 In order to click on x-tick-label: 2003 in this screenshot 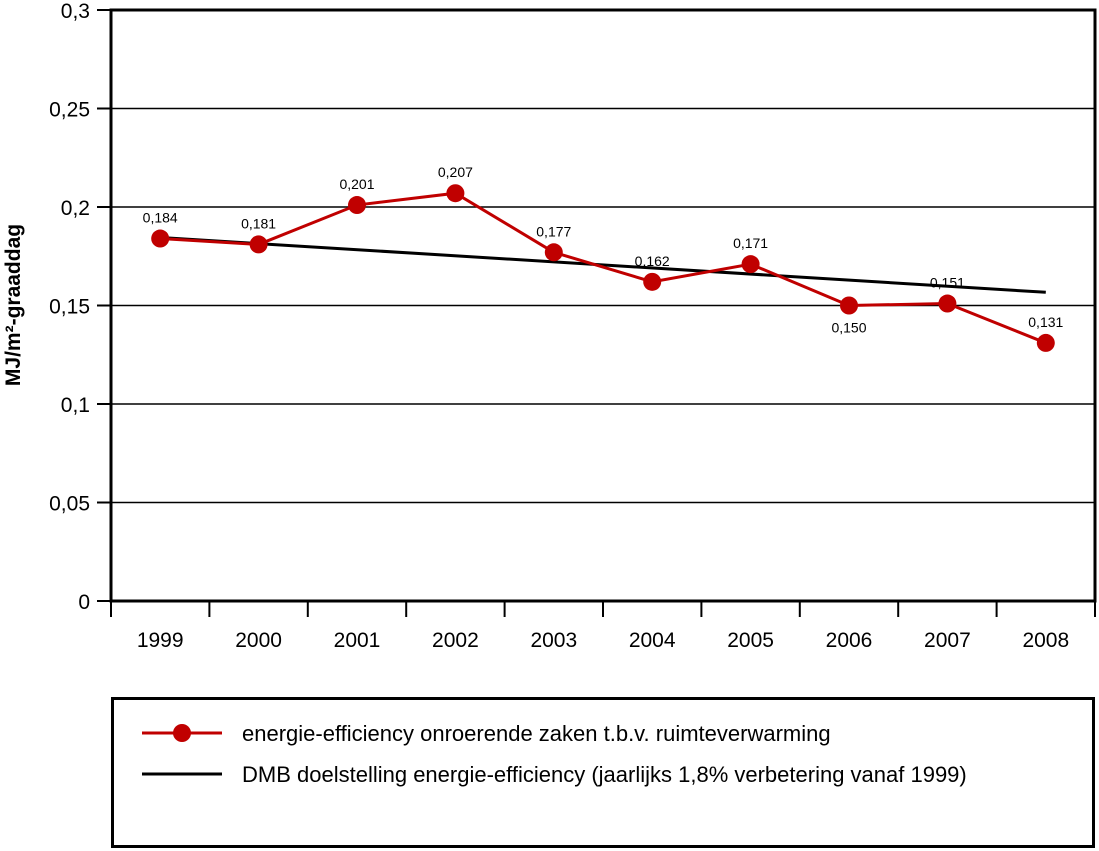, I will do `click(553, 640)`.